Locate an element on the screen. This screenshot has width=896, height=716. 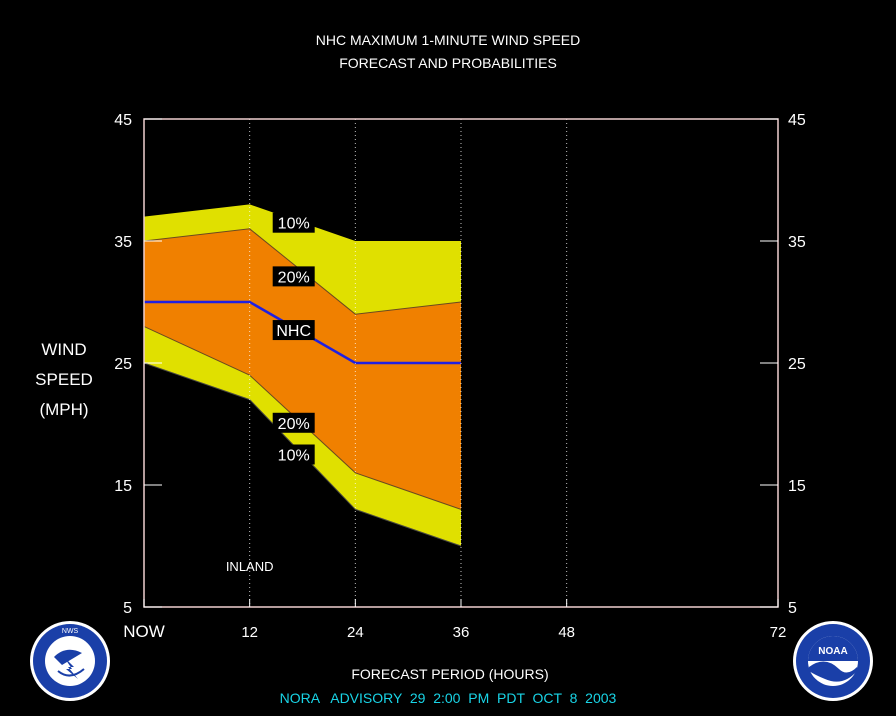
chart-title-line2: FORECAST AND PROBABILITIES is located at coordinates (448, 63).